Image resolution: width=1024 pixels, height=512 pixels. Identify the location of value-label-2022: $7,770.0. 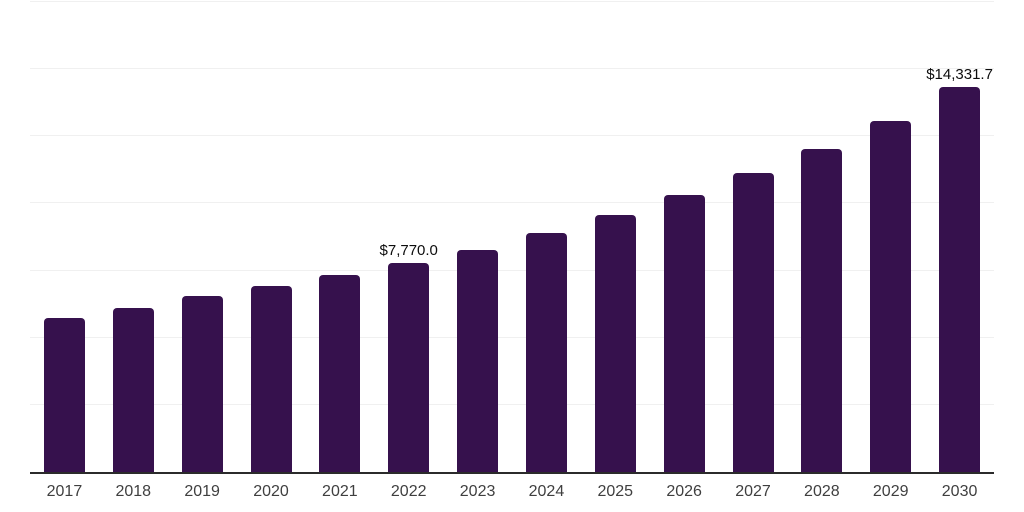
(408, 251).